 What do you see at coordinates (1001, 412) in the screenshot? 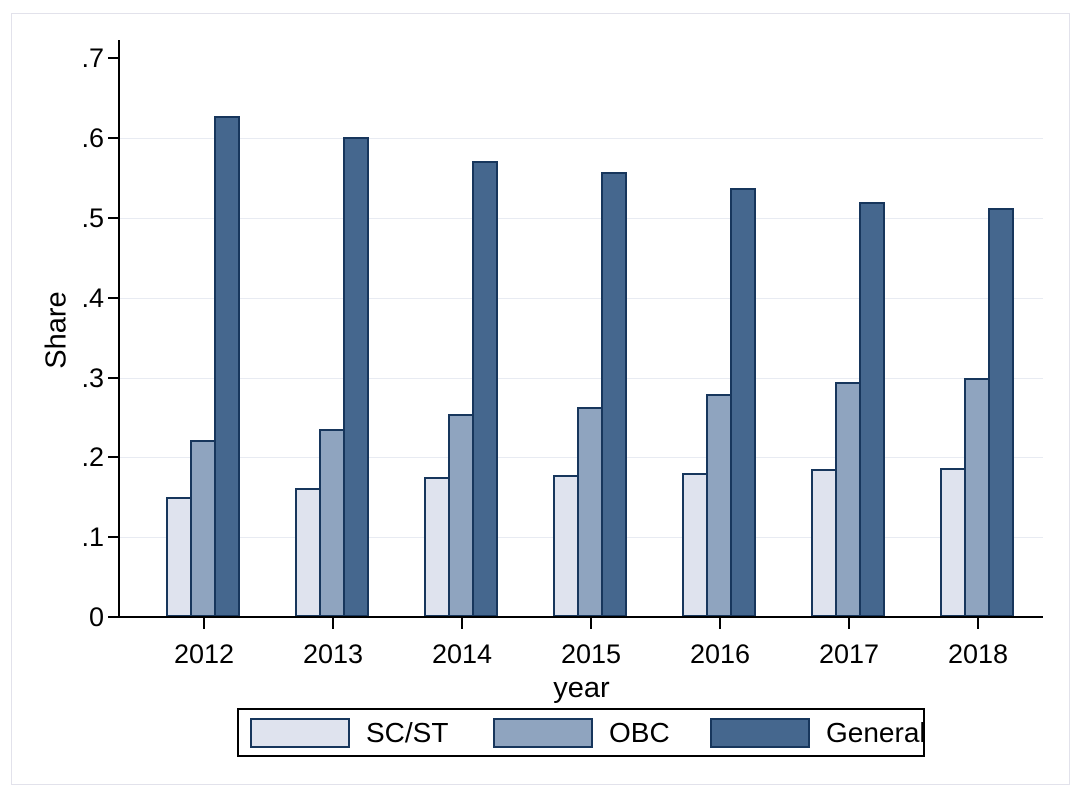
I see `bar-2018-general` at bounding box center [1001, 412].